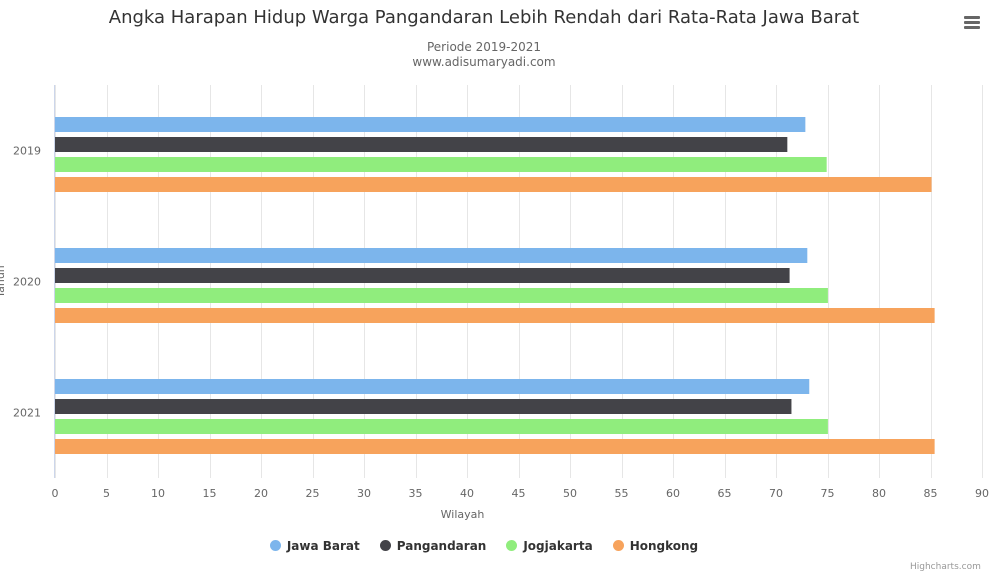  I want to click on x-tick-label: 40, so click(467, 493).